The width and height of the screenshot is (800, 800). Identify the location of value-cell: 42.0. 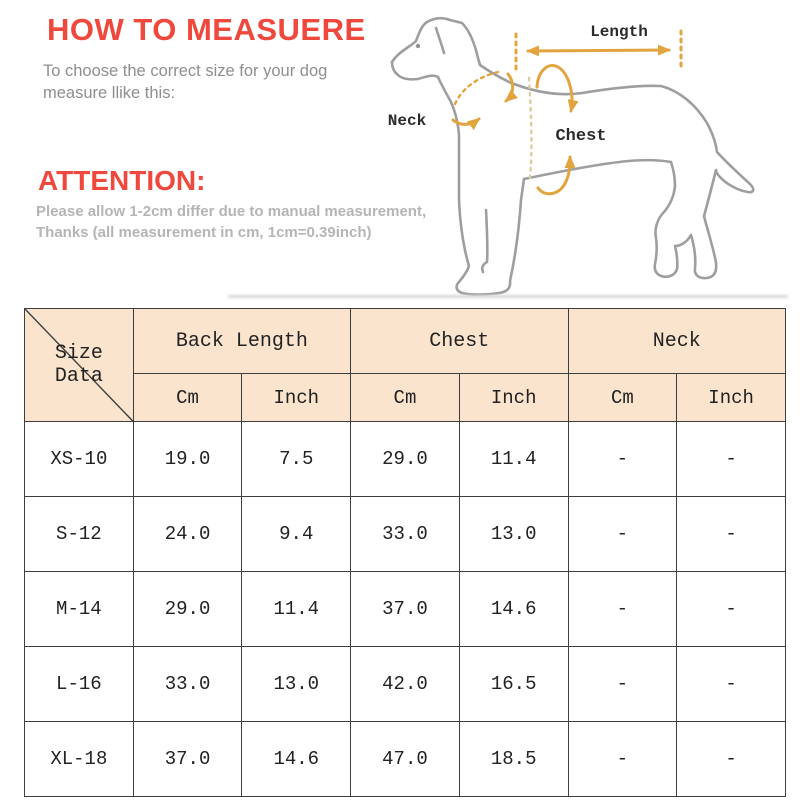
(405, 684).